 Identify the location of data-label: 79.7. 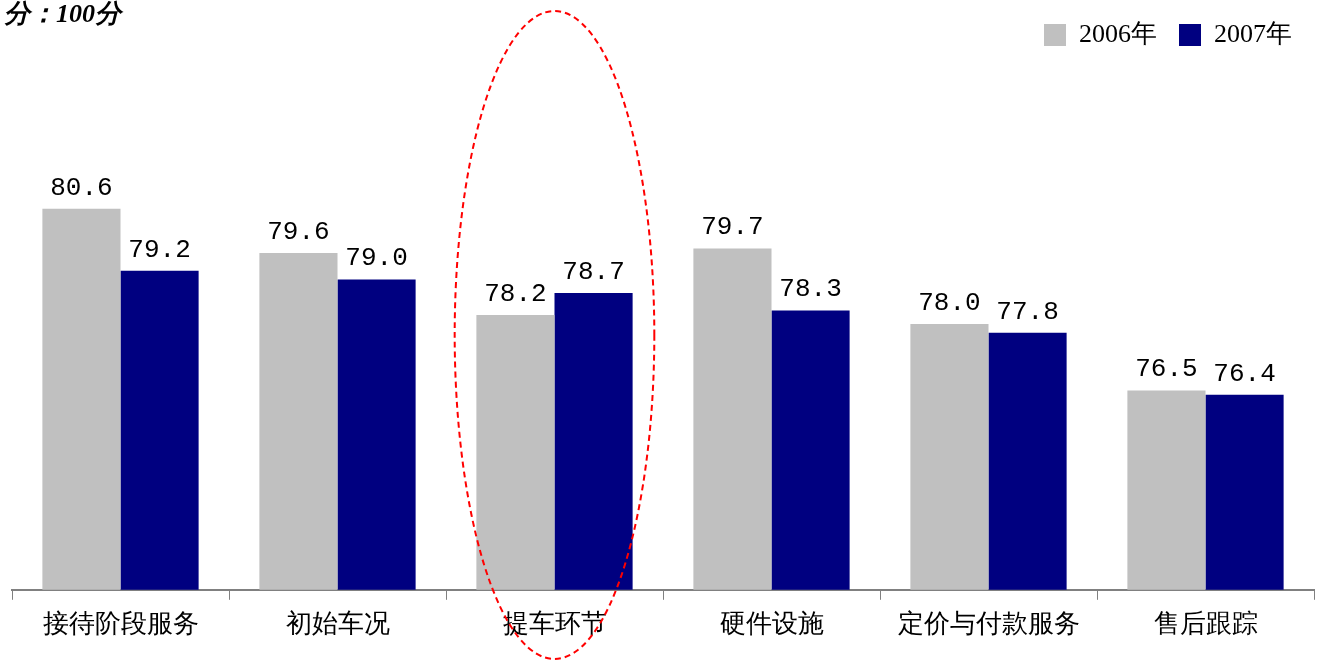
(732, 227).